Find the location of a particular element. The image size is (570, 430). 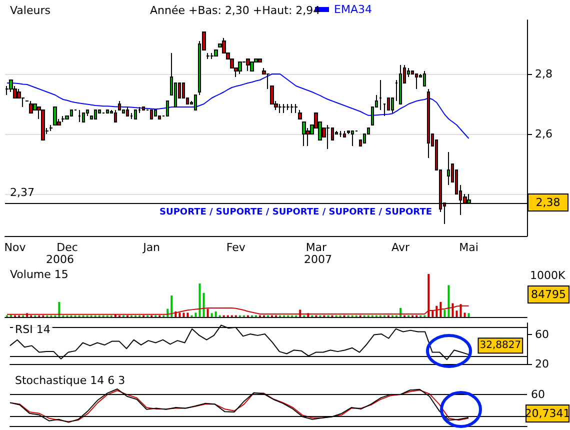

chart-title: Volume 15 is located at coordinates (39, 274).